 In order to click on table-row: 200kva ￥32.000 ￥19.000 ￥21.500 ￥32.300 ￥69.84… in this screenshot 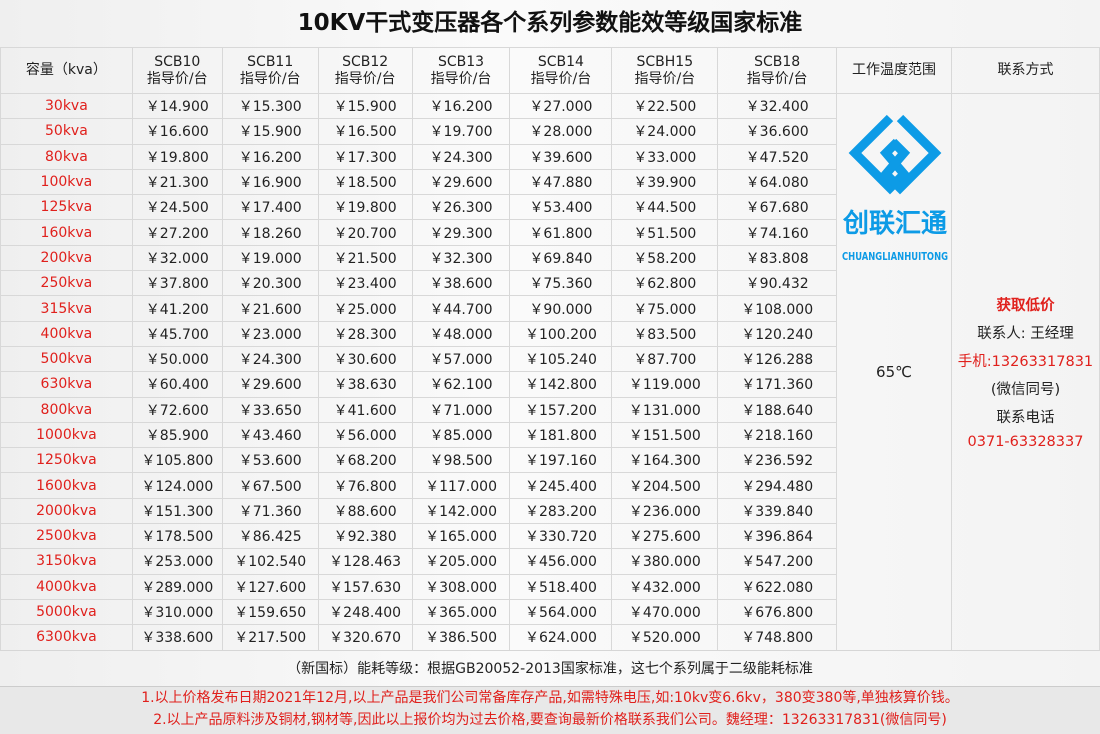, I will do `click(550, 258)`.